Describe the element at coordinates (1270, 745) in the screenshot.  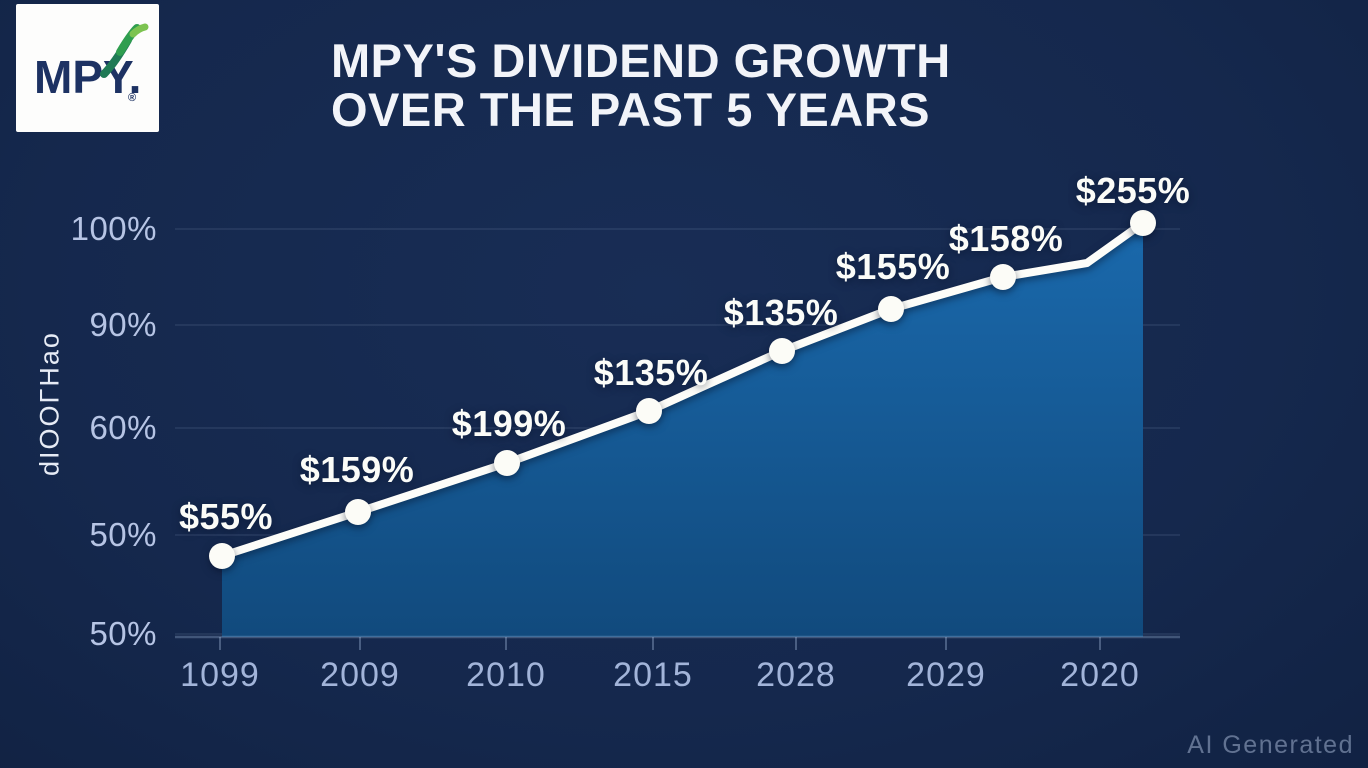
I see `ai-generated-watermark: AI Generated` at that location.